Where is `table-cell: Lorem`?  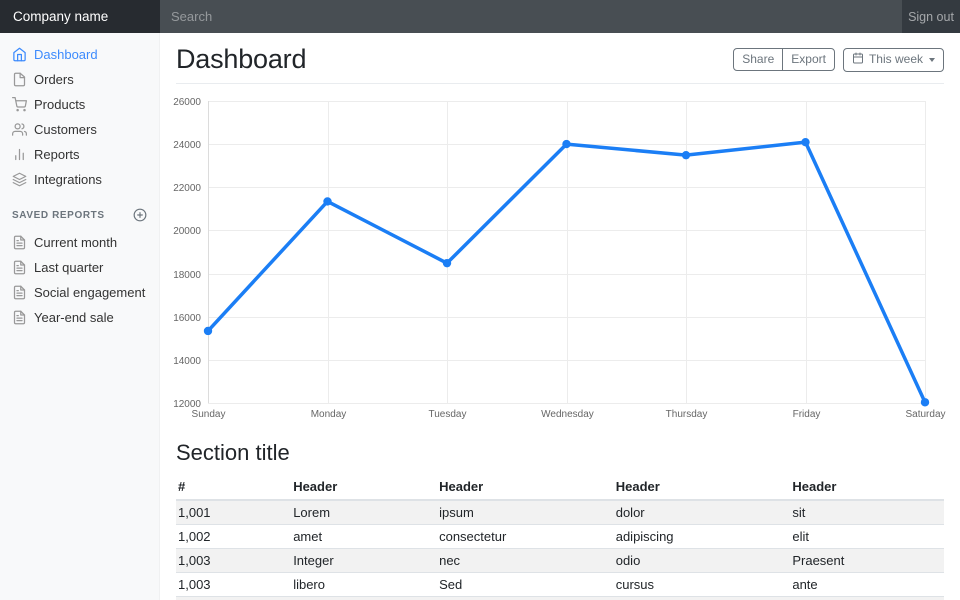 table-cell: Lorem is located at coordinates (364, 512).